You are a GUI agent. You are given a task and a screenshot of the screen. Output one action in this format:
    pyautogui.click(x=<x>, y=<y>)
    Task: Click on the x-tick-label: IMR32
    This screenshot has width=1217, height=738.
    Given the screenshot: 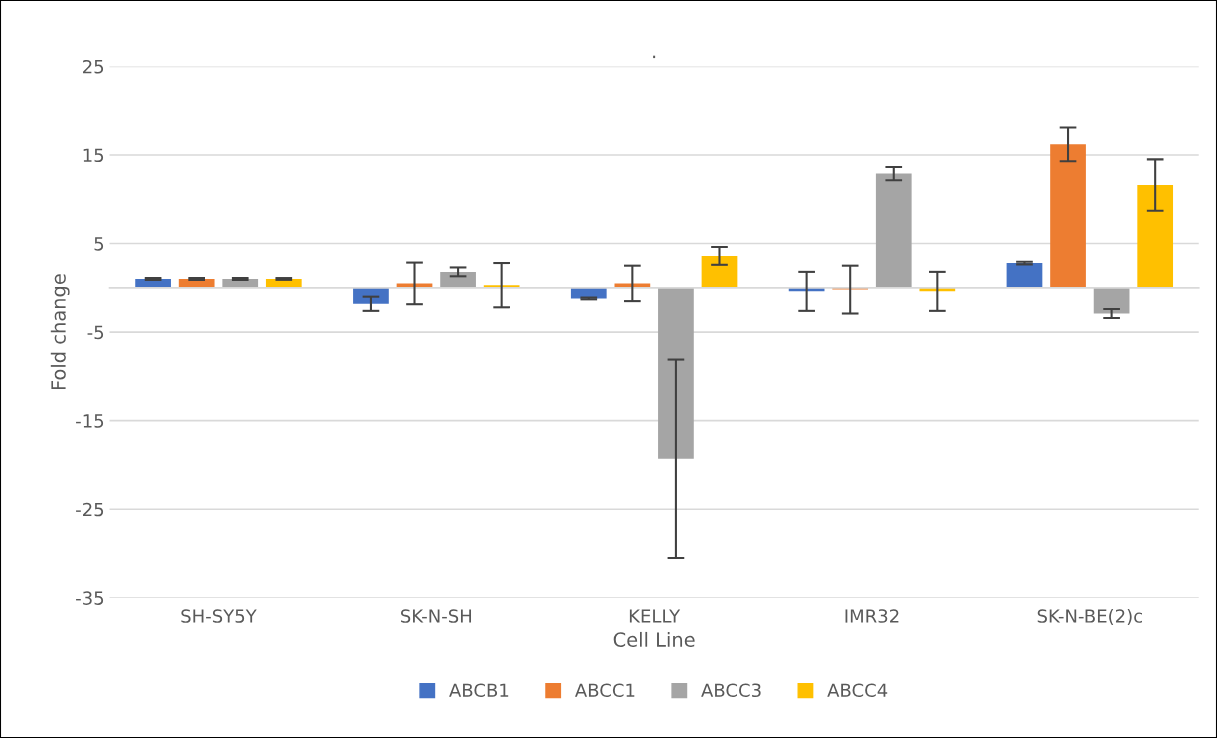 What is the action you would take?
    pyautogui.click(x=872, y=616)
    